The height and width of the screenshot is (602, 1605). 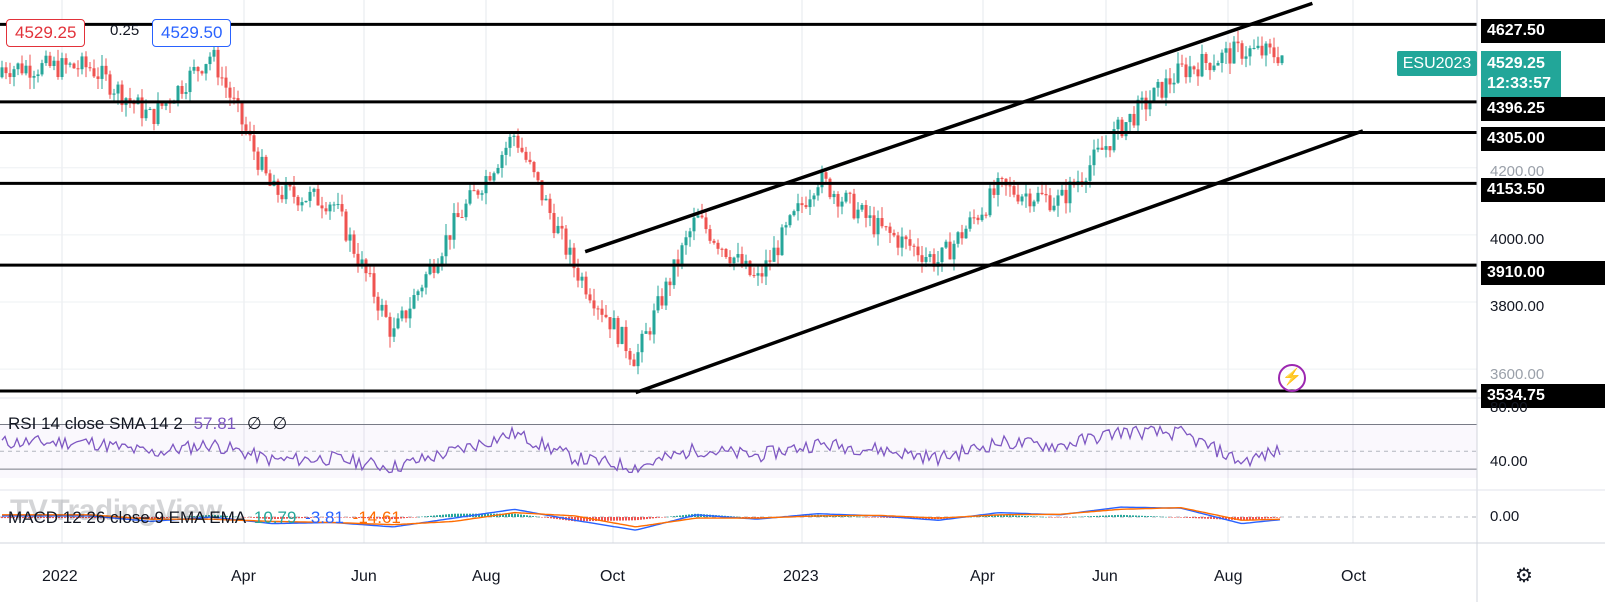 I want to click on lightning-icon: ⚡, so click(x=1292, y=378).